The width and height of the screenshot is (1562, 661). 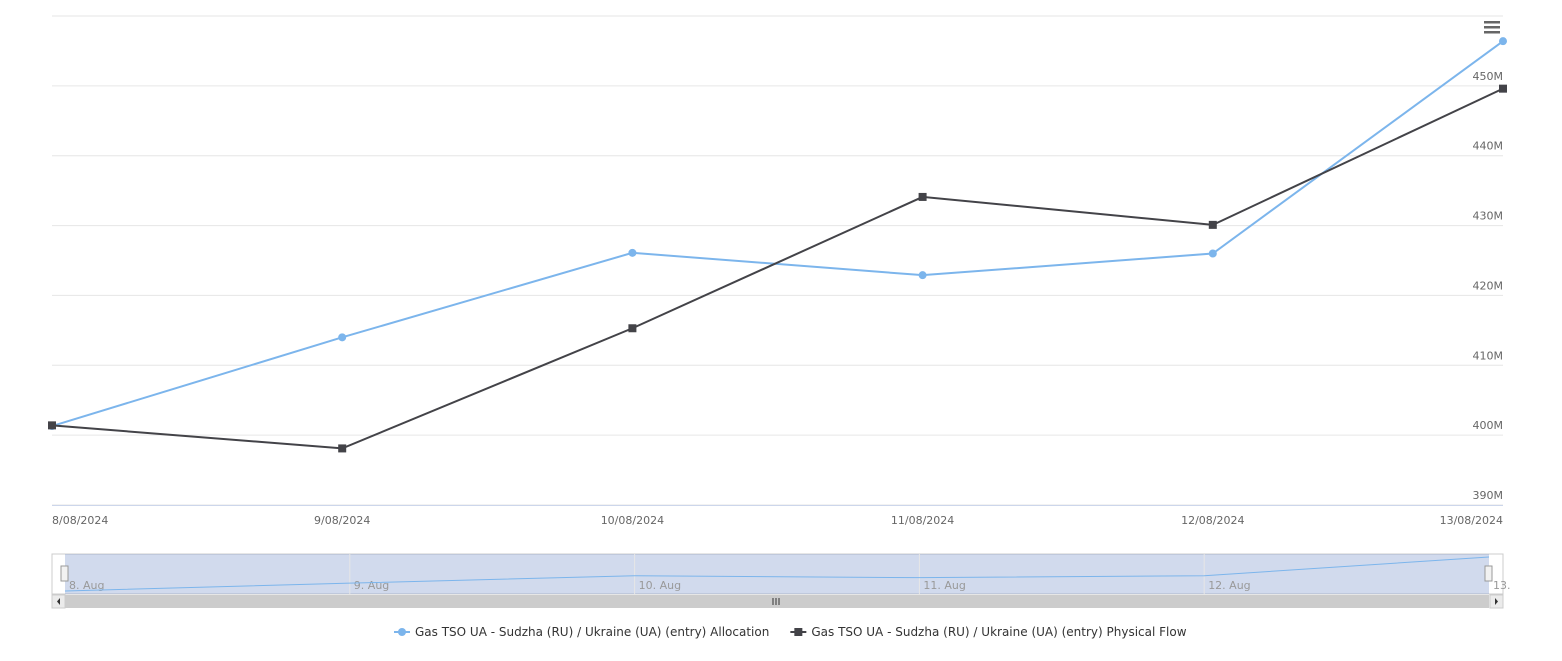 What do you see at coordinates (1229, 585) in the screenshot?
I see `navigator-label: 12. Aug` at bounding box center [1229, 585].